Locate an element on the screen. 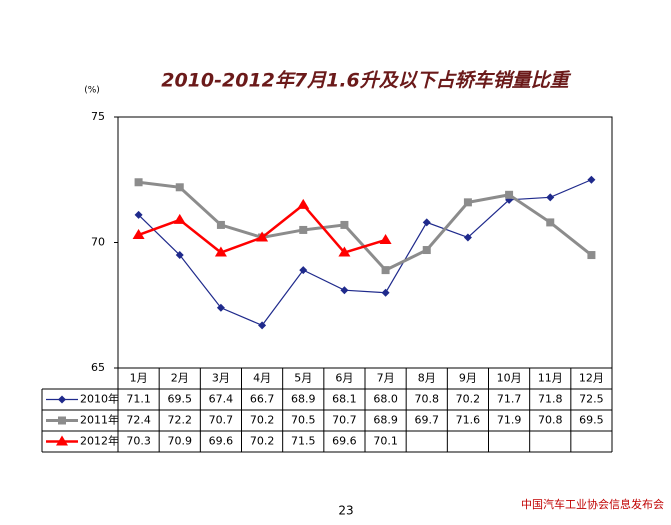 This screenshot has height=525, width=671. table-value: 70.9 is located at coordinates (180, 441).